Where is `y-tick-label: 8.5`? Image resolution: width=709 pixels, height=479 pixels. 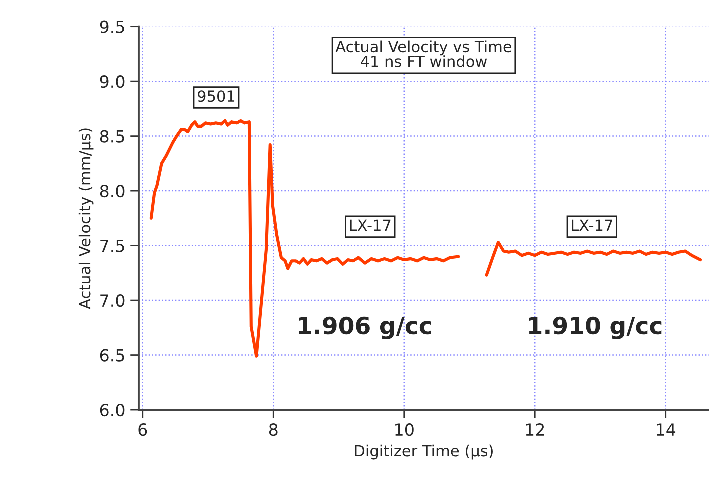
y-tick-label: 8.5 is located at coordinates (112, 136).